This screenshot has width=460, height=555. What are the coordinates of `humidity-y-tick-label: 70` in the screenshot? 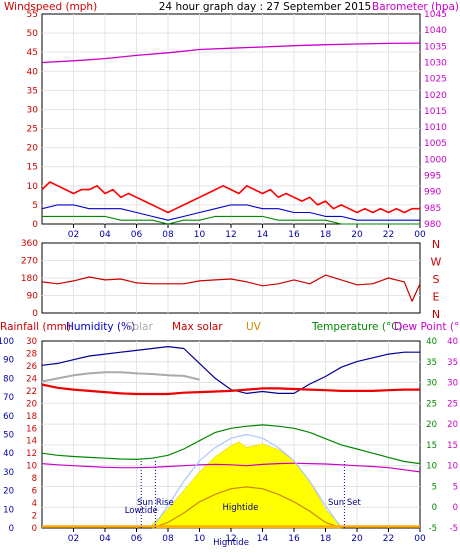 It's located at (8, 398).